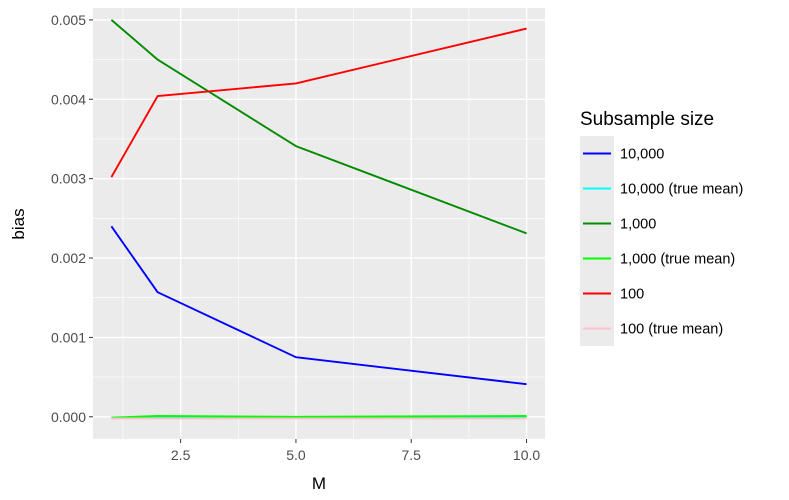  Describe the element at coordinates (72, 218) in the screenshot. I see `y-axis: 0.000 0.001 0.002 0.003 0.004 0.005` at that location.